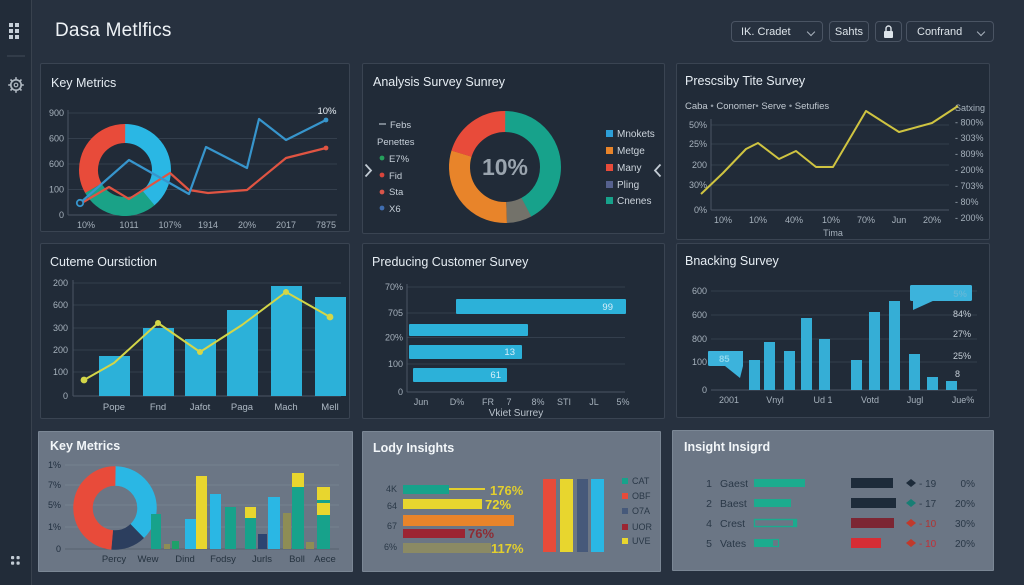 This screenshot has height=585, width=1024. What do you see at coordinates (329, 407) in the screenshot?
I see `svg-text: Mell` at bounding box center [329, 407].